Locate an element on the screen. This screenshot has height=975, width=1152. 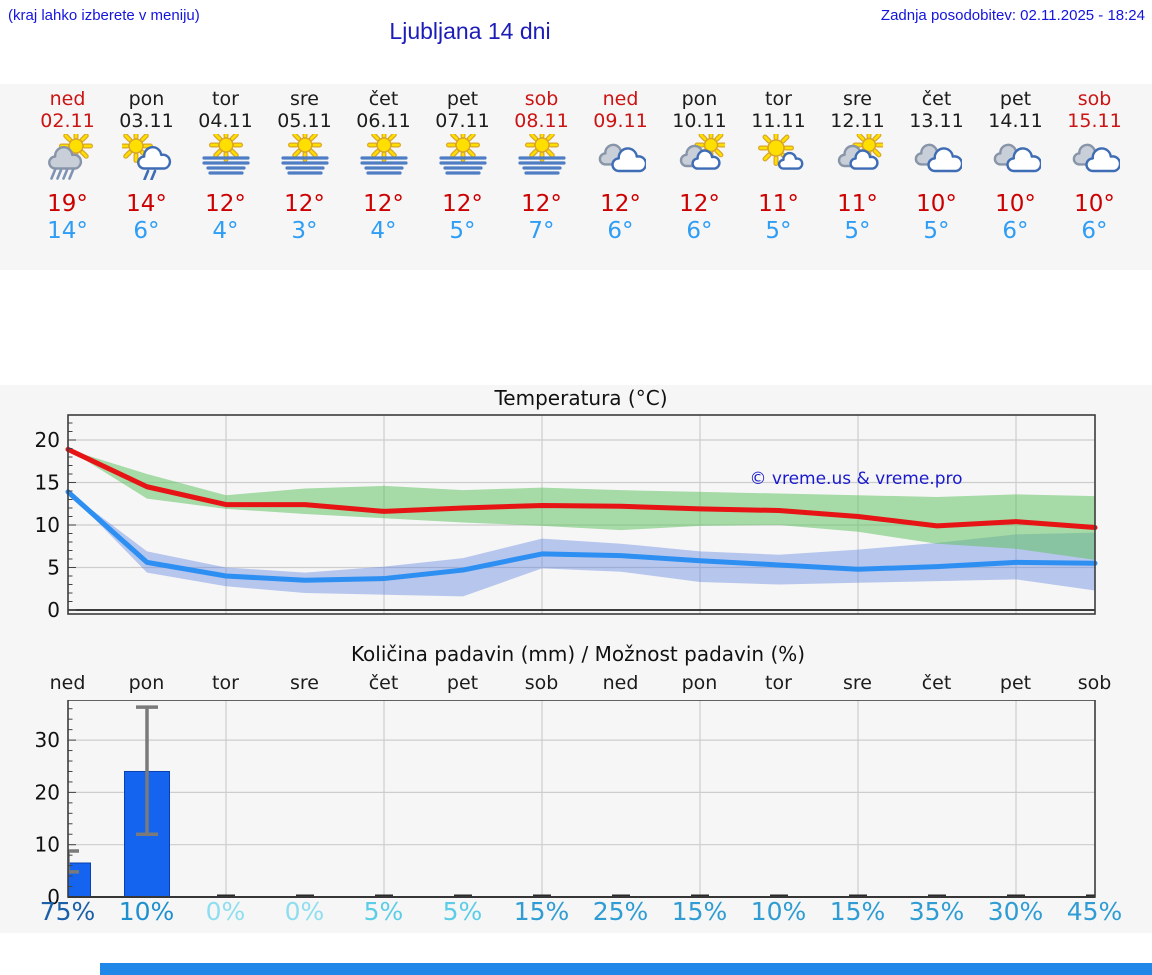
forecast-day-column: sob 15.11 10° 6° is located at coordinates (1094, 166).